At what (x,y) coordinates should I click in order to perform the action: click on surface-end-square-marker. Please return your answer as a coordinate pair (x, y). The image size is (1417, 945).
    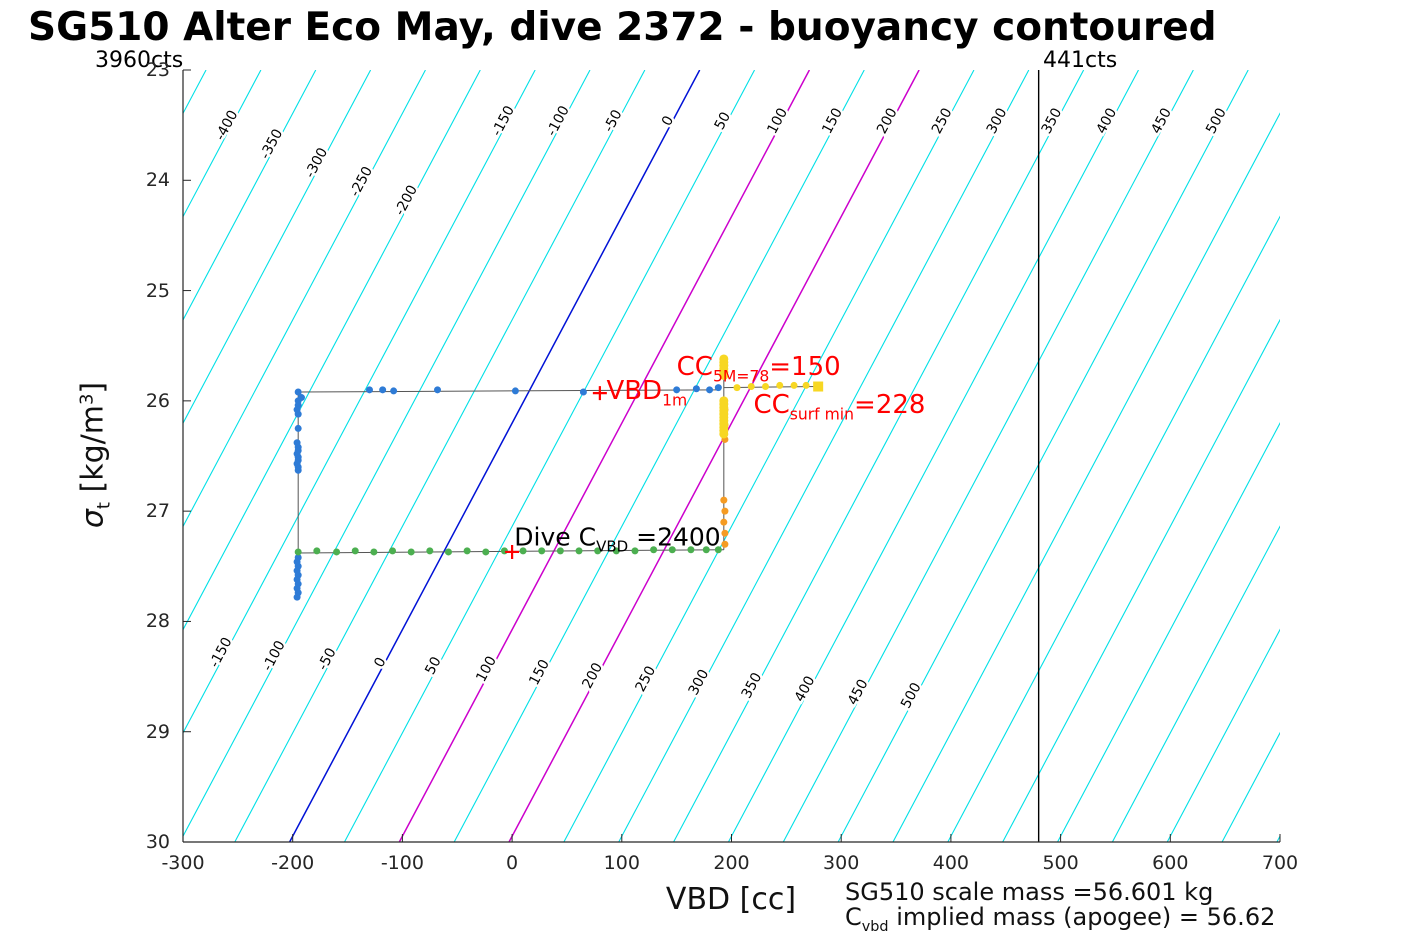
    Looking at the image, I should click on (818, 386).